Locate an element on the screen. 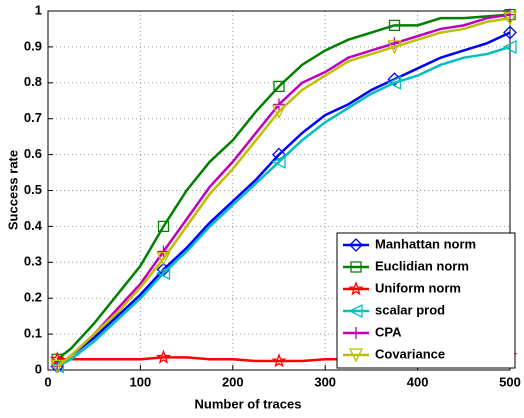 The image size is (524, 418). x-axis-label: Number of traces is located at coordinates (248, 403).